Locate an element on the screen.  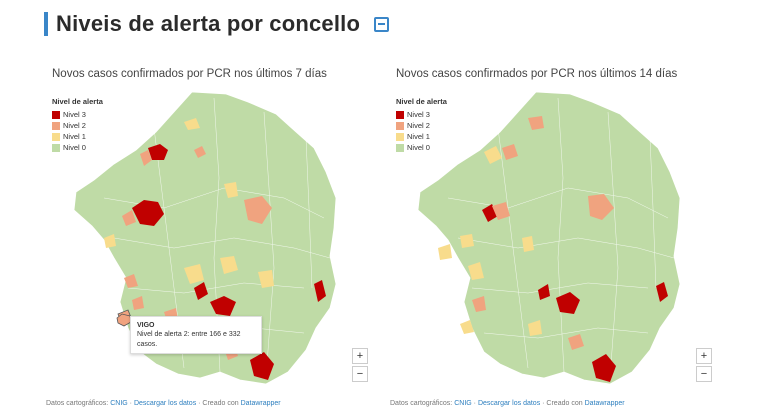
collapse-button is located at coordinates (382, 24).